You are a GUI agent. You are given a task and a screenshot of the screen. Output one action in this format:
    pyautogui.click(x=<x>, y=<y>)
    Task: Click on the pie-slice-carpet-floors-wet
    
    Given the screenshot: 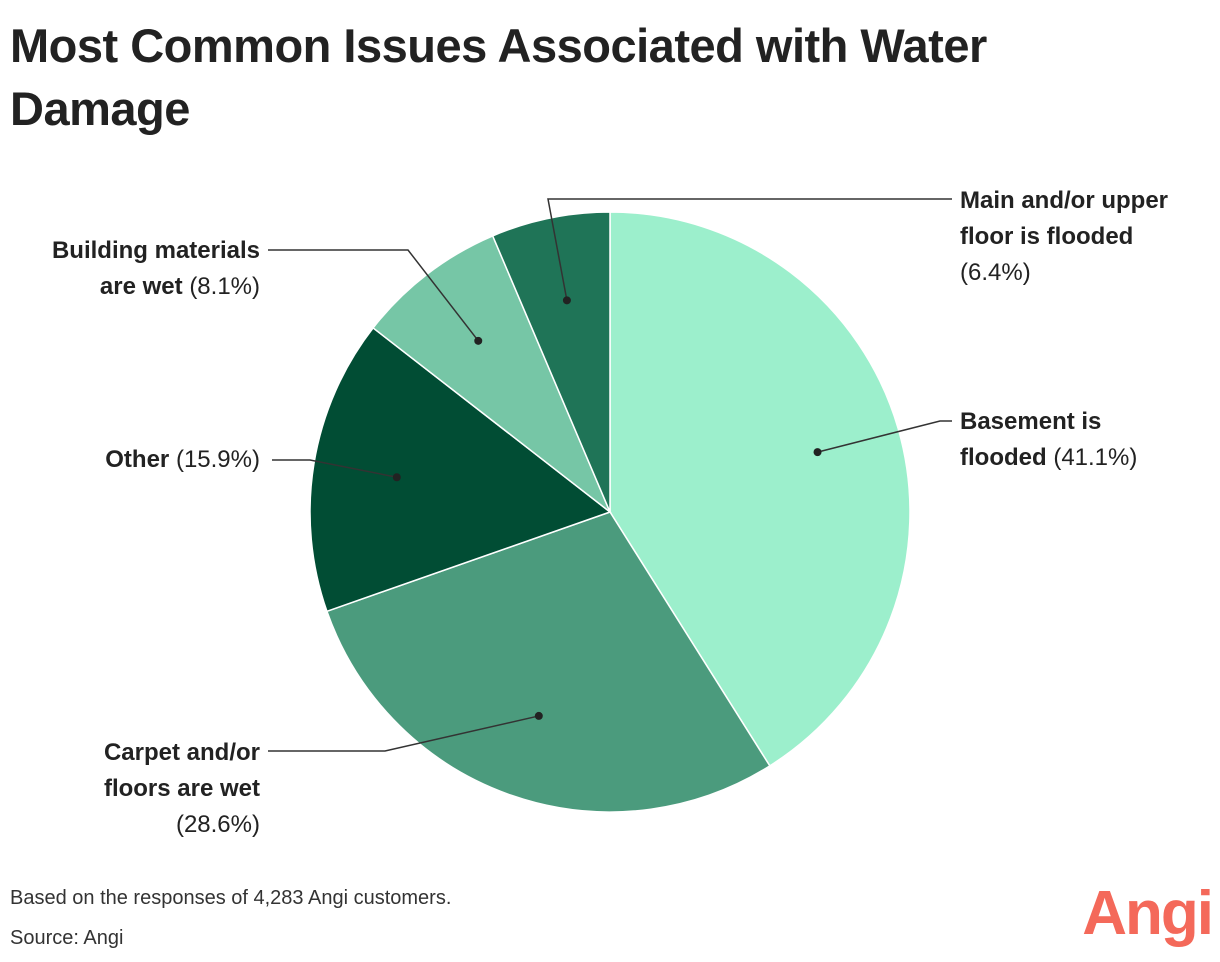 What is the action you would take?
    pyautogui.click(x=548, y=662)
    